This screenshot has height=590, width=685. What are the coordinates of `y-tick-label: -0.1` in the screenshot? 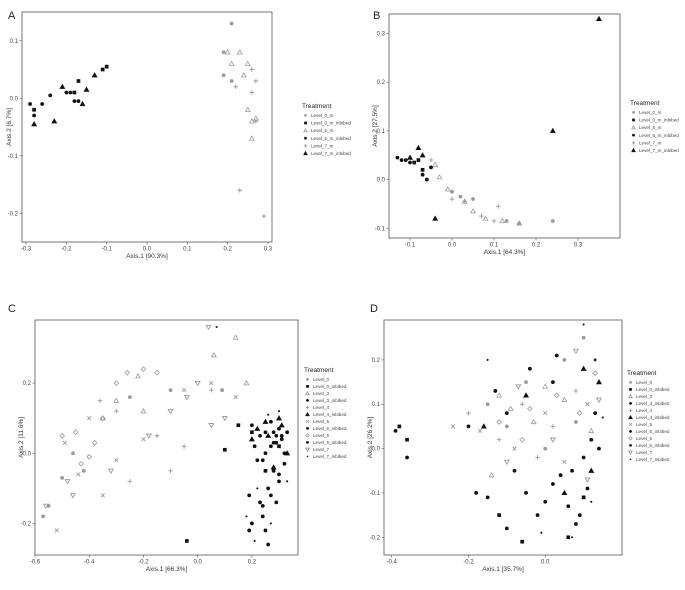 It's located at (375, 494).